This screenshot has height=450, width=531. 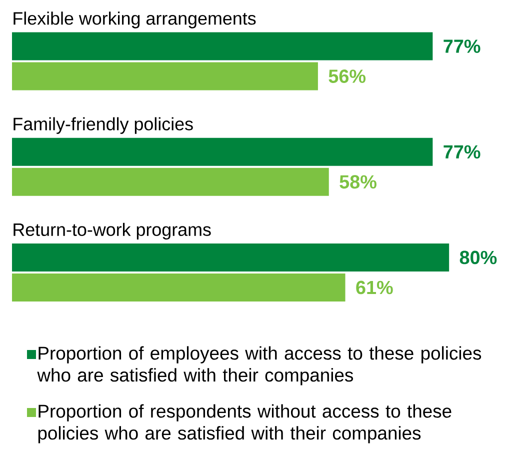 What do you see at coordinates (374, 287) in the screenshot?
I see `data-label: 61%` at bounding box center [374, 287].